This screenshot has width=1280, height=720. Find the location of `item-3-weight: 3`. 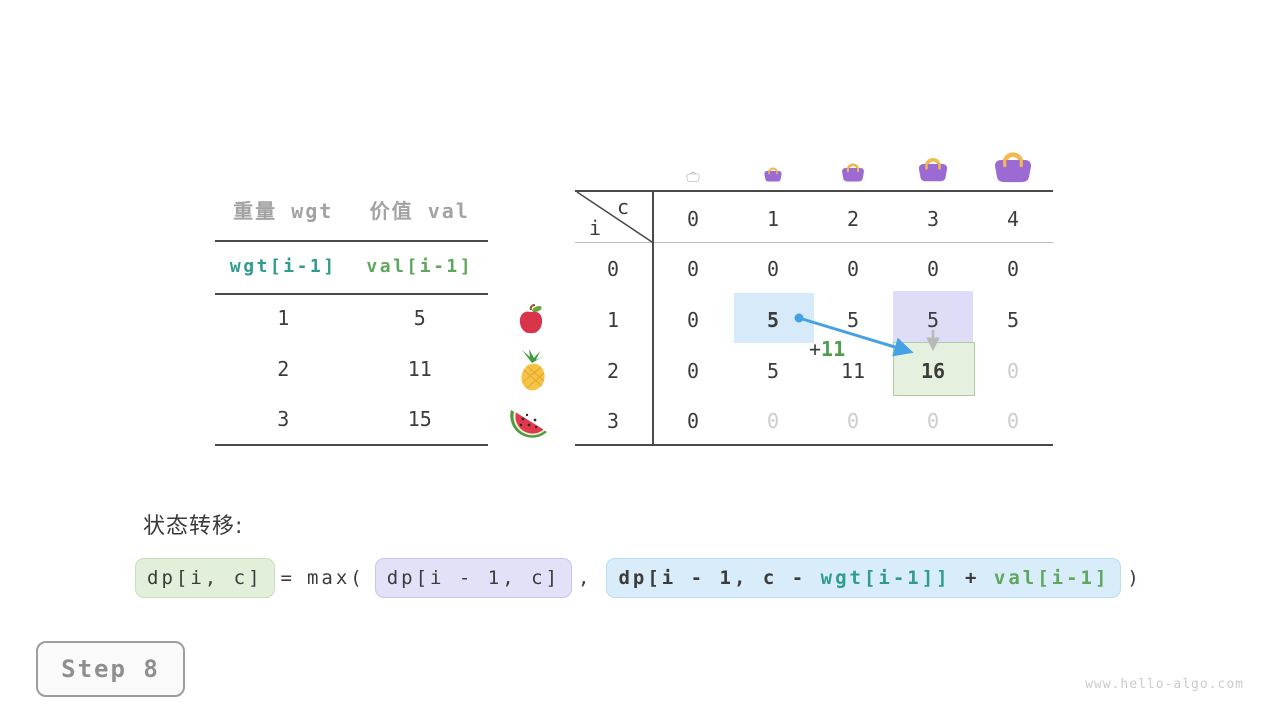

item-3-weight: 3 is located at coordinates (283, 419).